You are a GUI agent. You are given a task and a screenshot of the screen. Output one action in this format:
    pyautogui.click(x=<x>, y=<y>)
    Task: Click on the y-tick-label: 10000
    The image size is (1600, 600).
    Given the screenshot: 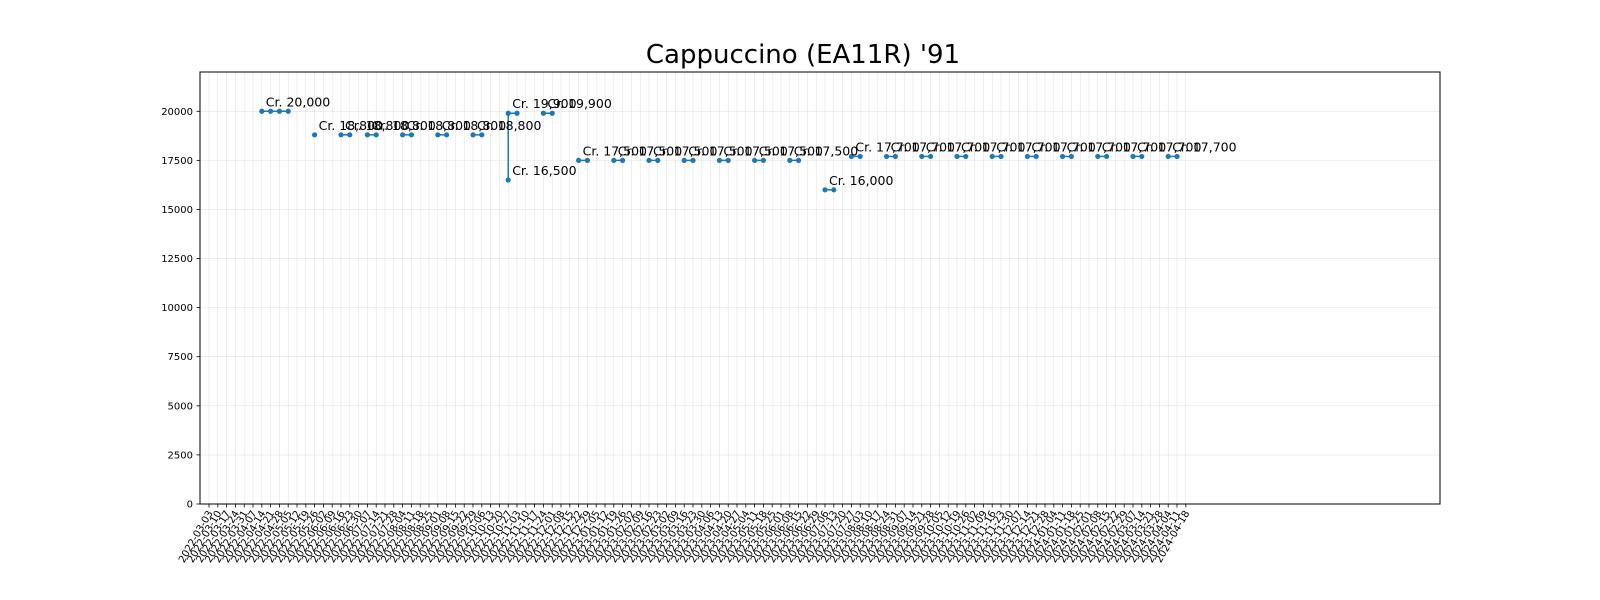 What is the action you would take?
    pyautogui.click(x=177, y=308)
    